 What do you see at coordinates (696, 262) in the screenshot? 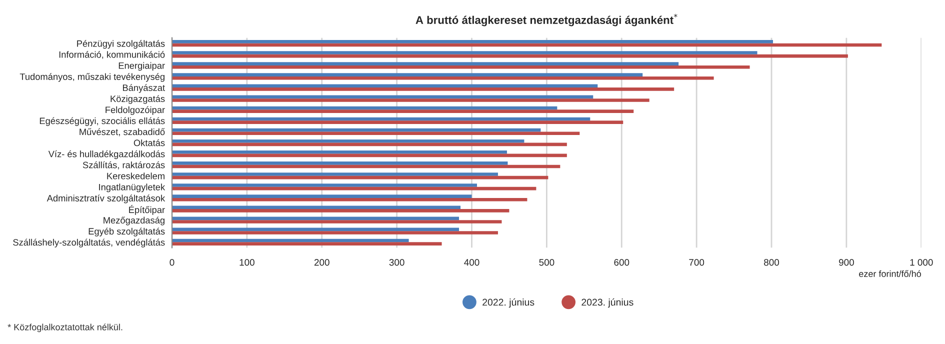
I see `x-tick-label: 700` at bounding box center [696, 262].